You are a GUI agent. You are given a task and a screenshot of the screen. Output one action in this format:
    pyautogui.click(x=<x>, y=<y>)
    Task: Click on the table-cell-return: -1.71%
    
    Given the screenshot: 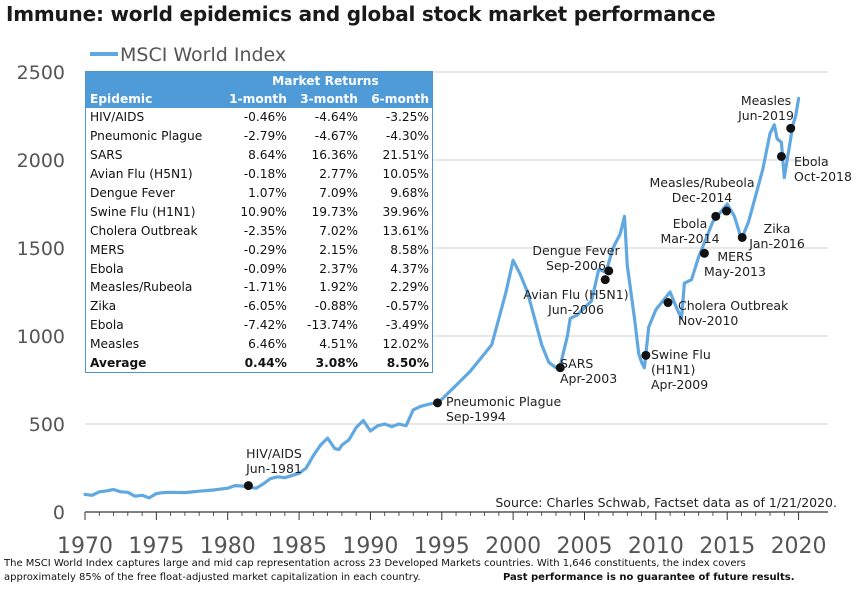 What is the action you would take?
    pyautogui.click(x=265, y=287)
    